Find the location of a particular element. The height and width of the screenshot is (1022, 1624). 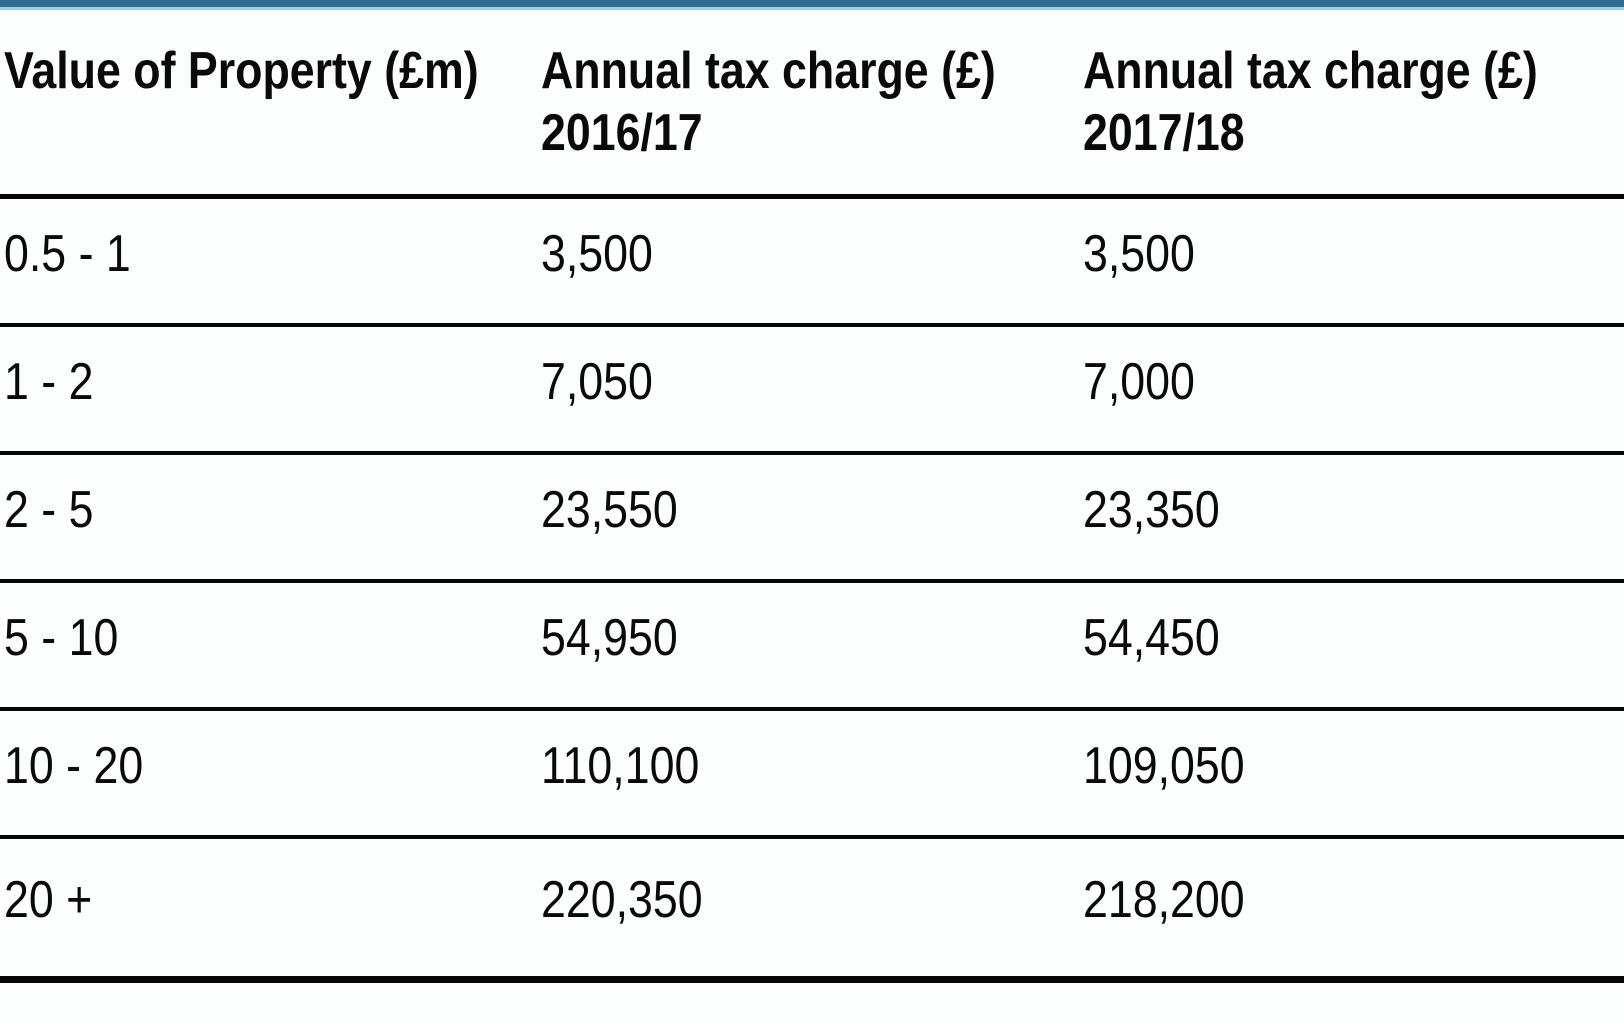

tax-2017-18-cell: 23,350 is located at coordinates (1151, 509).